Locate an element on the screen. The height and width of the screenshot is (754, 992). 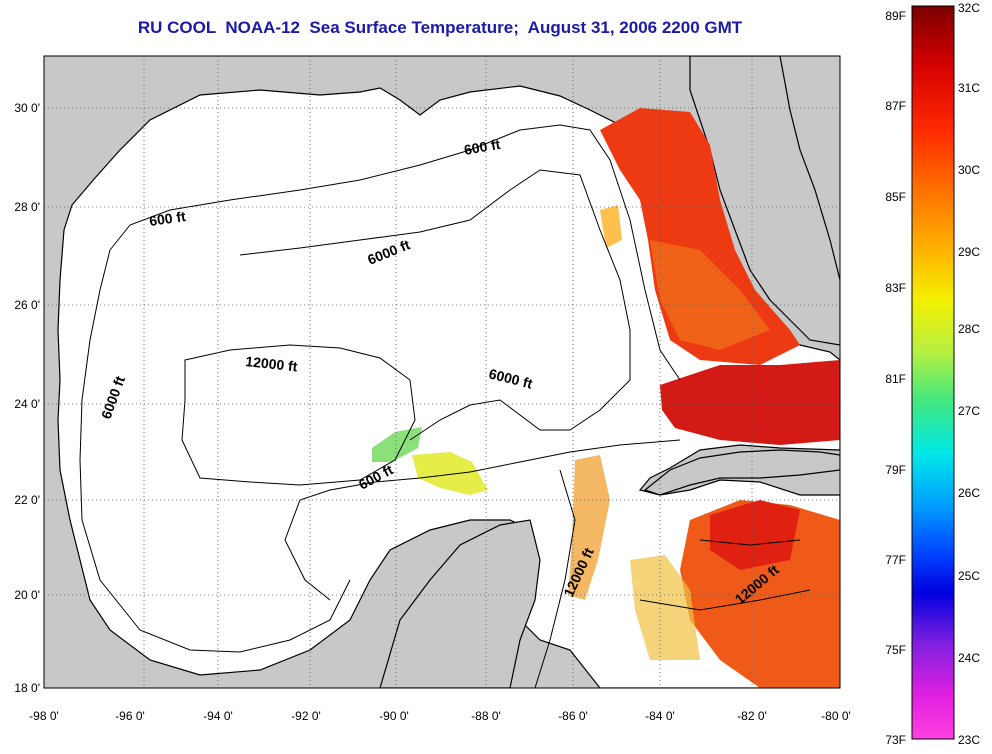
contour-deep-west is located at coordinates (216, 586).